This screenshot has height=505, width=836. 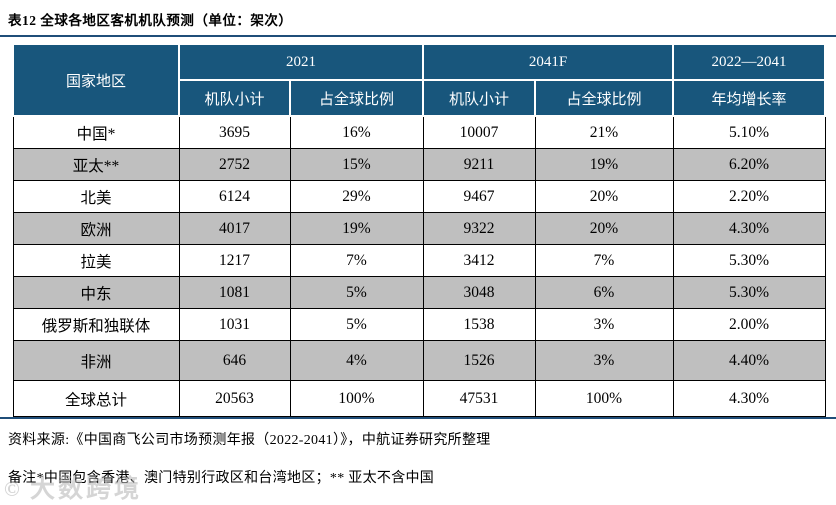 I want to click on bottom-rule-divider, so click(x=418, y=418).